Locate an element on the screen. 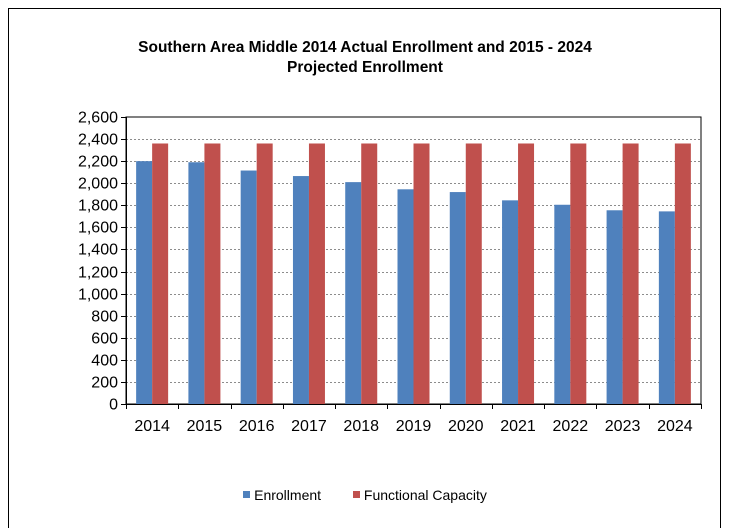 This screenshot has height=528, width=730. x-tick-label: 2017 is located at coordinates (309, 426).